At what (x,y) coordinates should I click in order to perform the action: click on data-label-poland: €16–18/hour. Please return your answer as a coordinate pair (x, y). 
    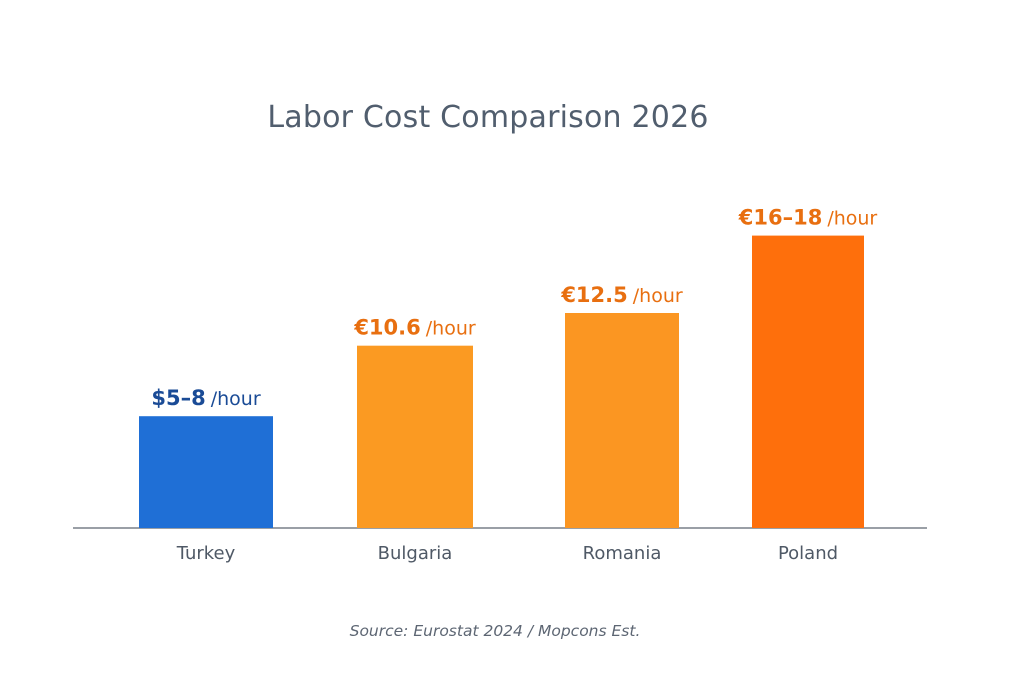
    Looking at the image, I should click on (808, 218).